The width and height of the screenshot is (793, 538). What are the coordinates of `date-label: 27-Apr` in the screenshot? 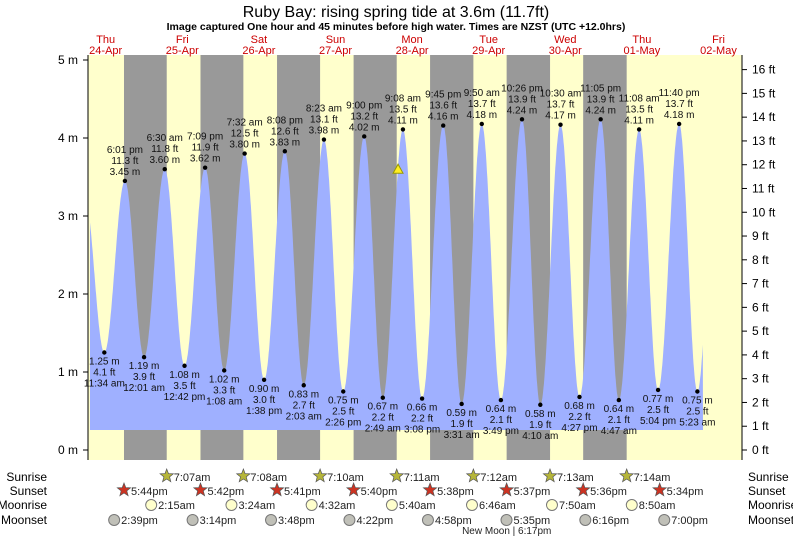 It's located at (335, 51).